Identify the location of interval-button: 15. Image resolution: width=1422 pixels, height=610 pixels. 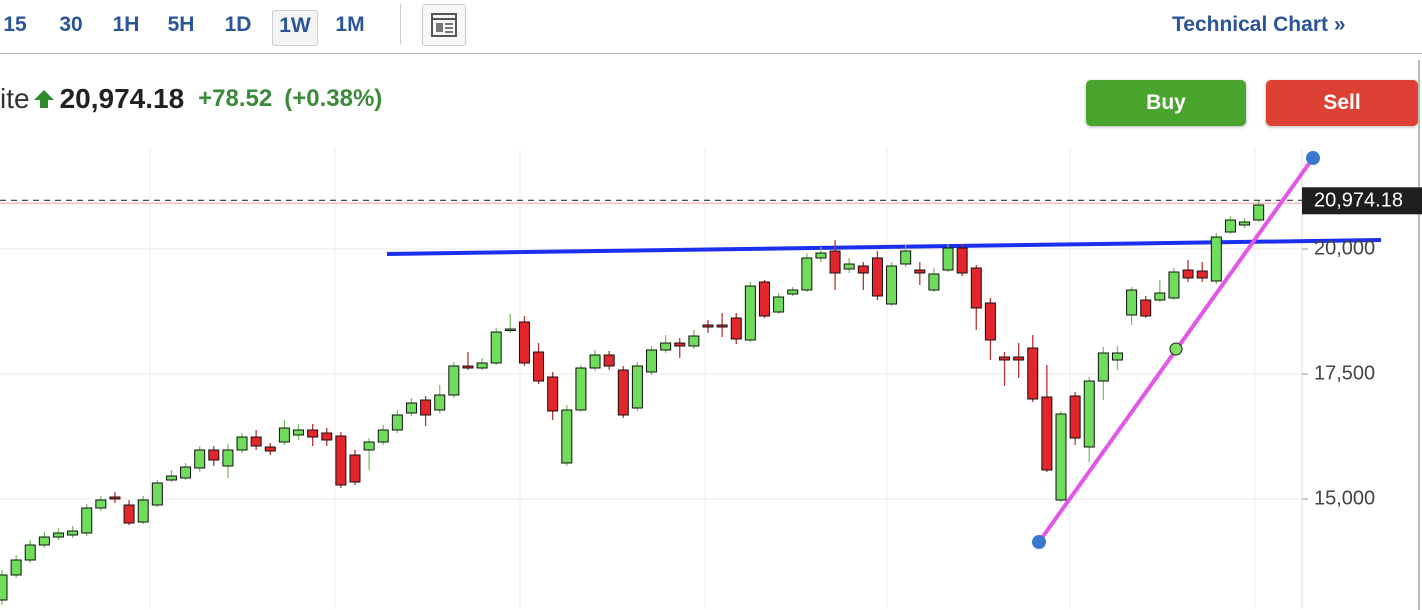
(15, 24).